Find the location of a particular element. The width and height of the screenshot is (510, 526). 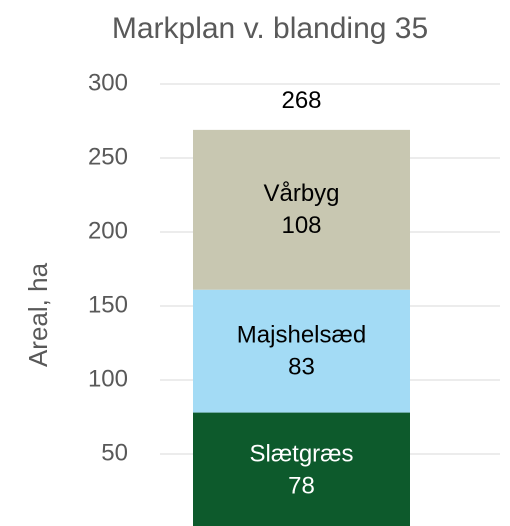

data-label: 83 is located at coordinates (301, 366).